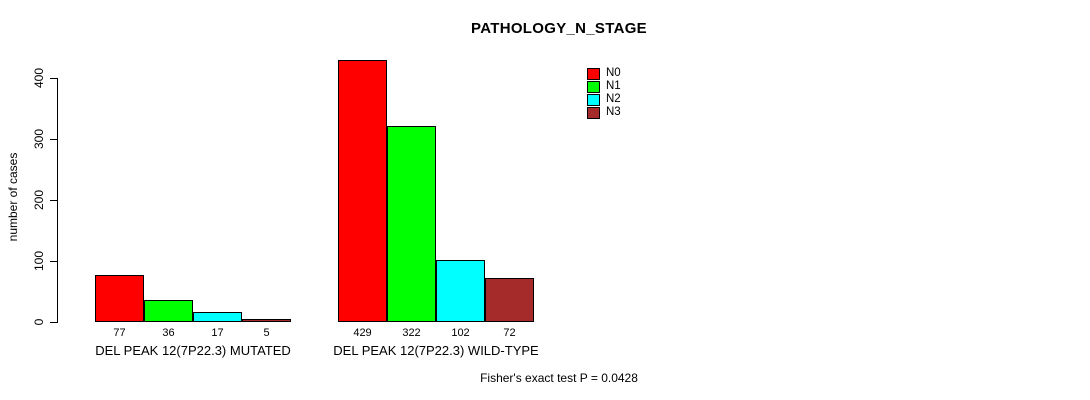 The width and height of the screenshot is (1090, 400). I want to click on bar-n1-group2, so click(411, 224).